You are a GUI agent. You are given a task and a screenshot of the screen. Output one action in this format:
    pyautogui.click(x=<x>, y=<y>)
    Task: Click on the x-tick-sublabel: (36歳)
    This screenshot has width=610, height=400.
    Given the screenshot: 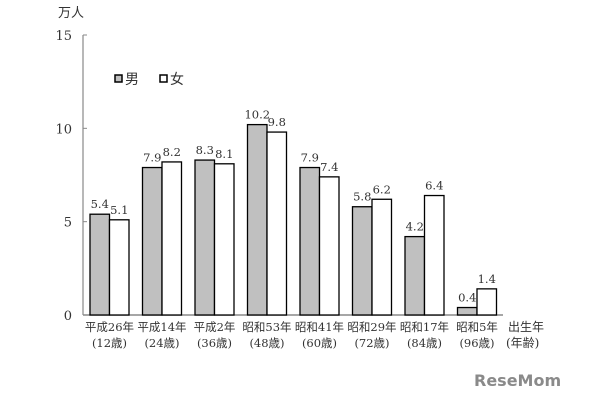 What is the action you would take?
    pyautogui.click(x=214, y=343)
    